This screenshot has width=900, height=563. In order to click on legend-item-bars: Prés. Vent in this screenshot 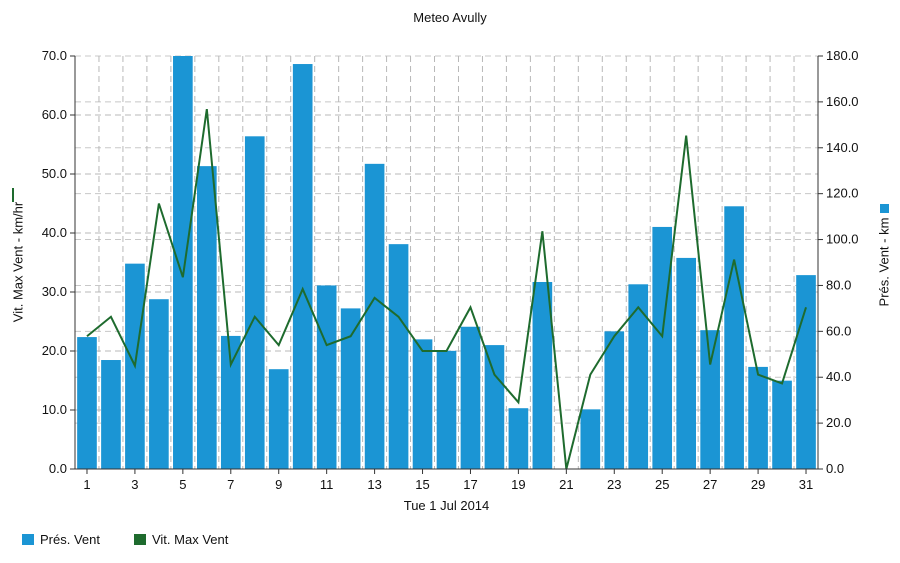, I will do `click(61, 539)`.